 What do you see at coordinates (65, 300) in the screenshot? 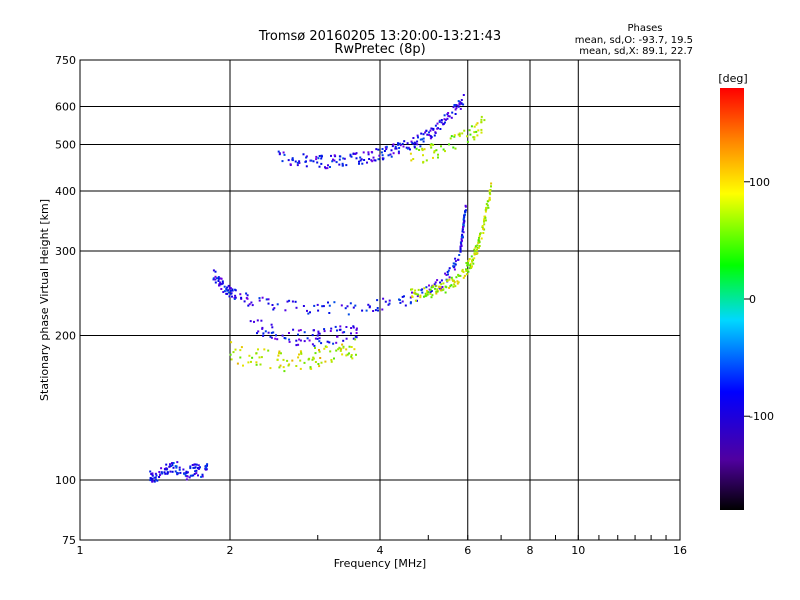
I see `y-axis: 75 100 200 300 400 500 600 750` at bounding box center [65, 300].